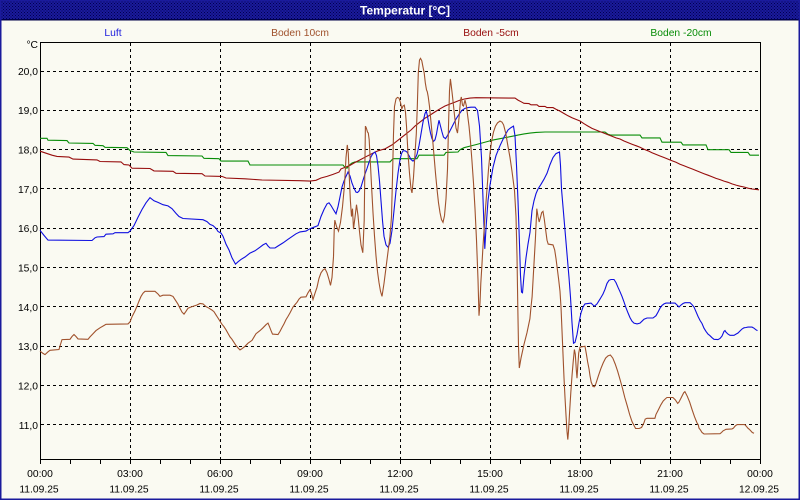 The height and width of the screenshot is (500, 800). What do you see at coordinates (759, 490) in the screenshot?
I see `svg-text: 12.09.25` at bounding box center [759, 490].